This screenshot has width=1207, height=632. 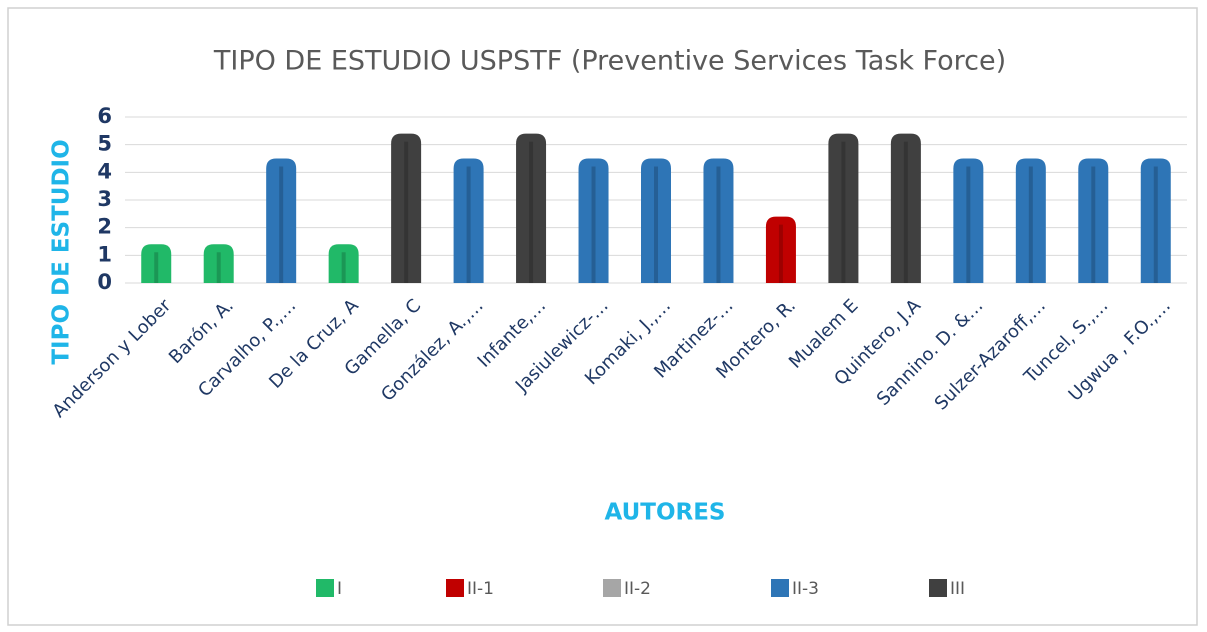 What do you see at coordinates (637, 589) in the screenshot?
I see `legend-label: II-2` at bounding box center [637, 589].